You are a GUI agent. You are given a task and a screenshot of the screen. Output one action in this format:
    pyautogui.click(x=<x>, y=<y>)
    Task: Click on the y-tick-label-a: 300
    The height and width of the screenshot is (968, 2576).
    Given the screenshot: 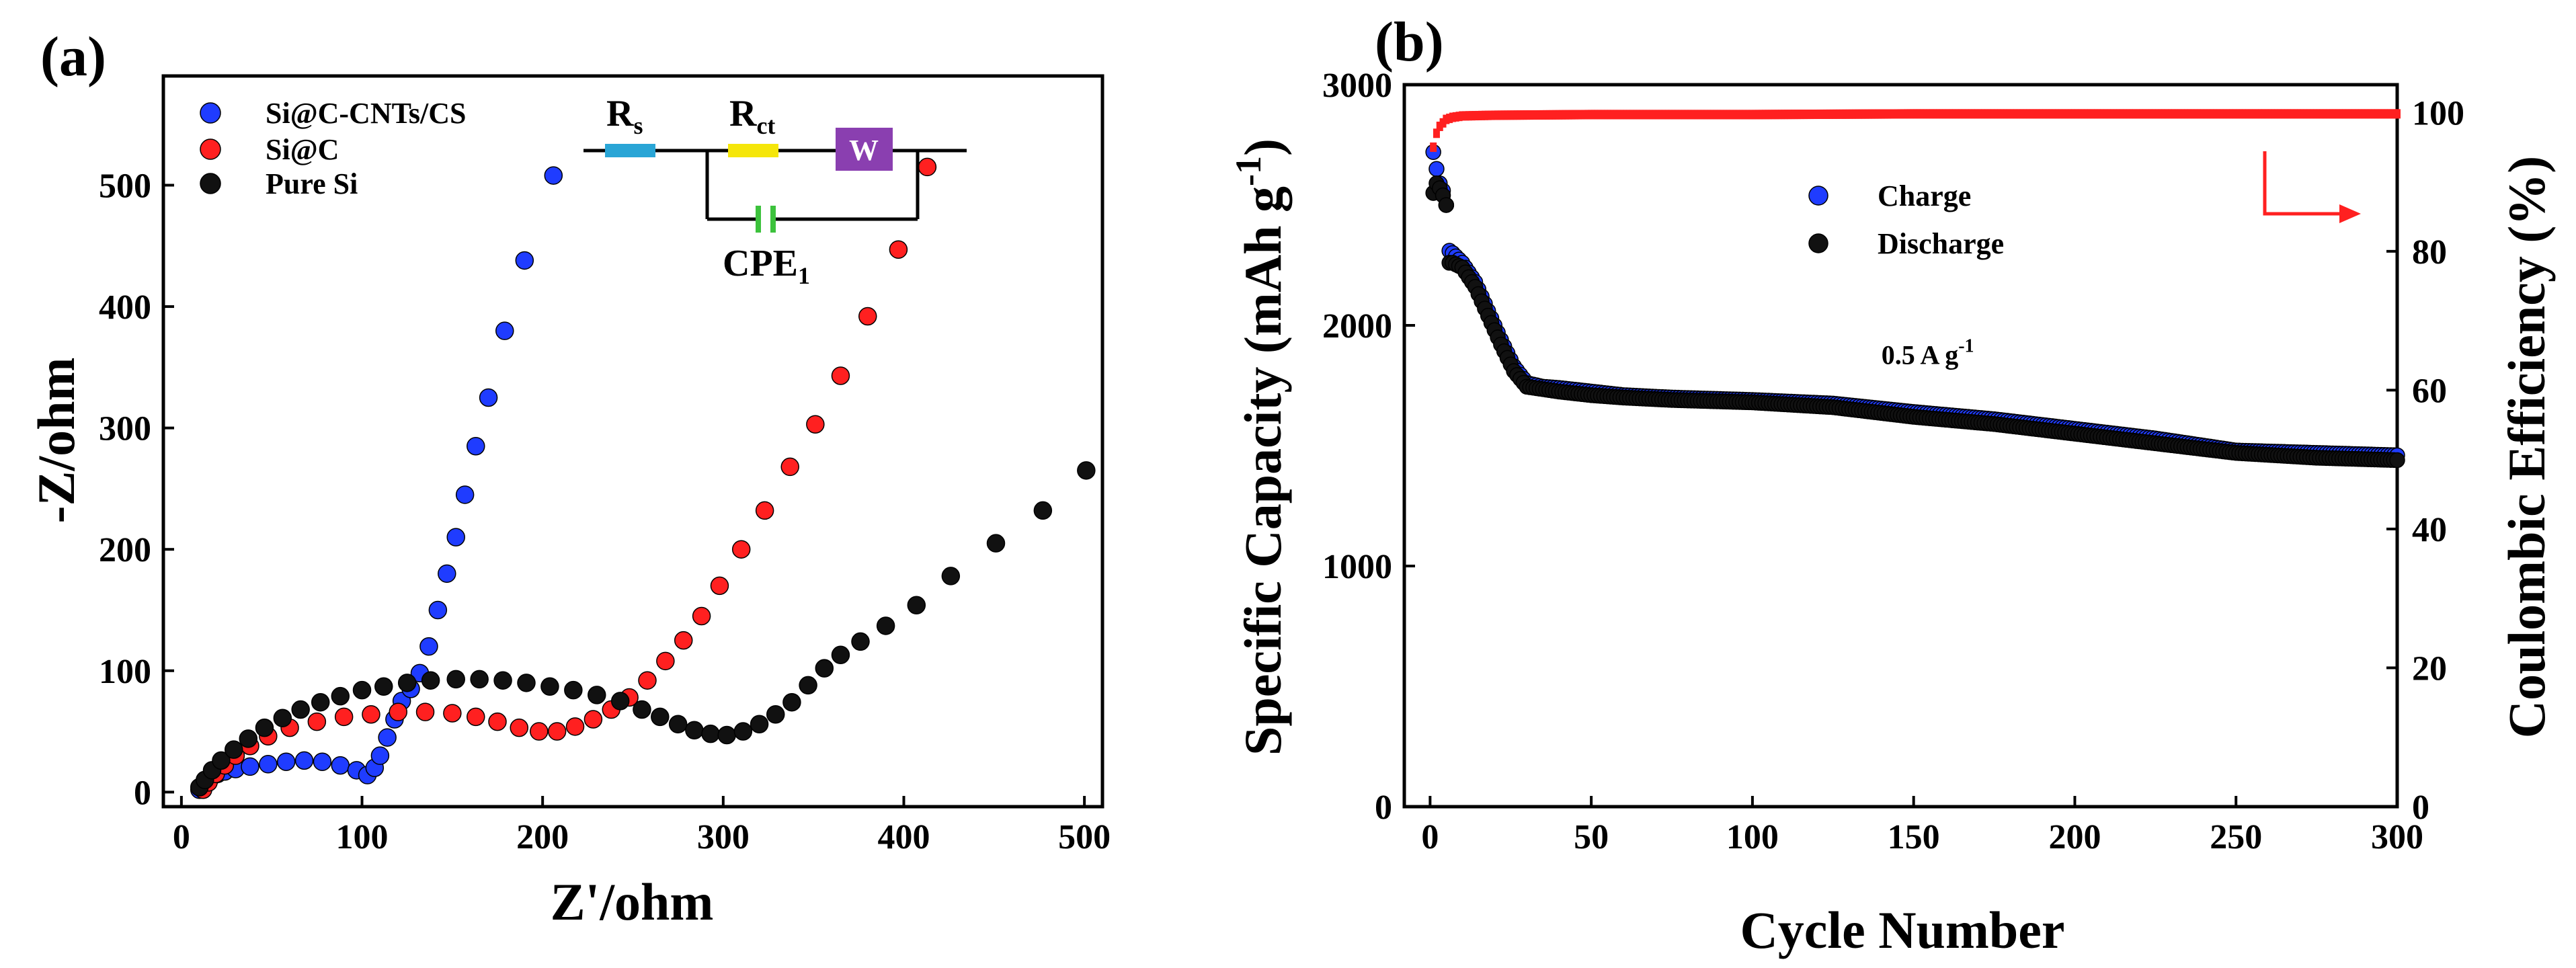 What is the action you would take?
    pyautogui.click(x=125, y=429)
    